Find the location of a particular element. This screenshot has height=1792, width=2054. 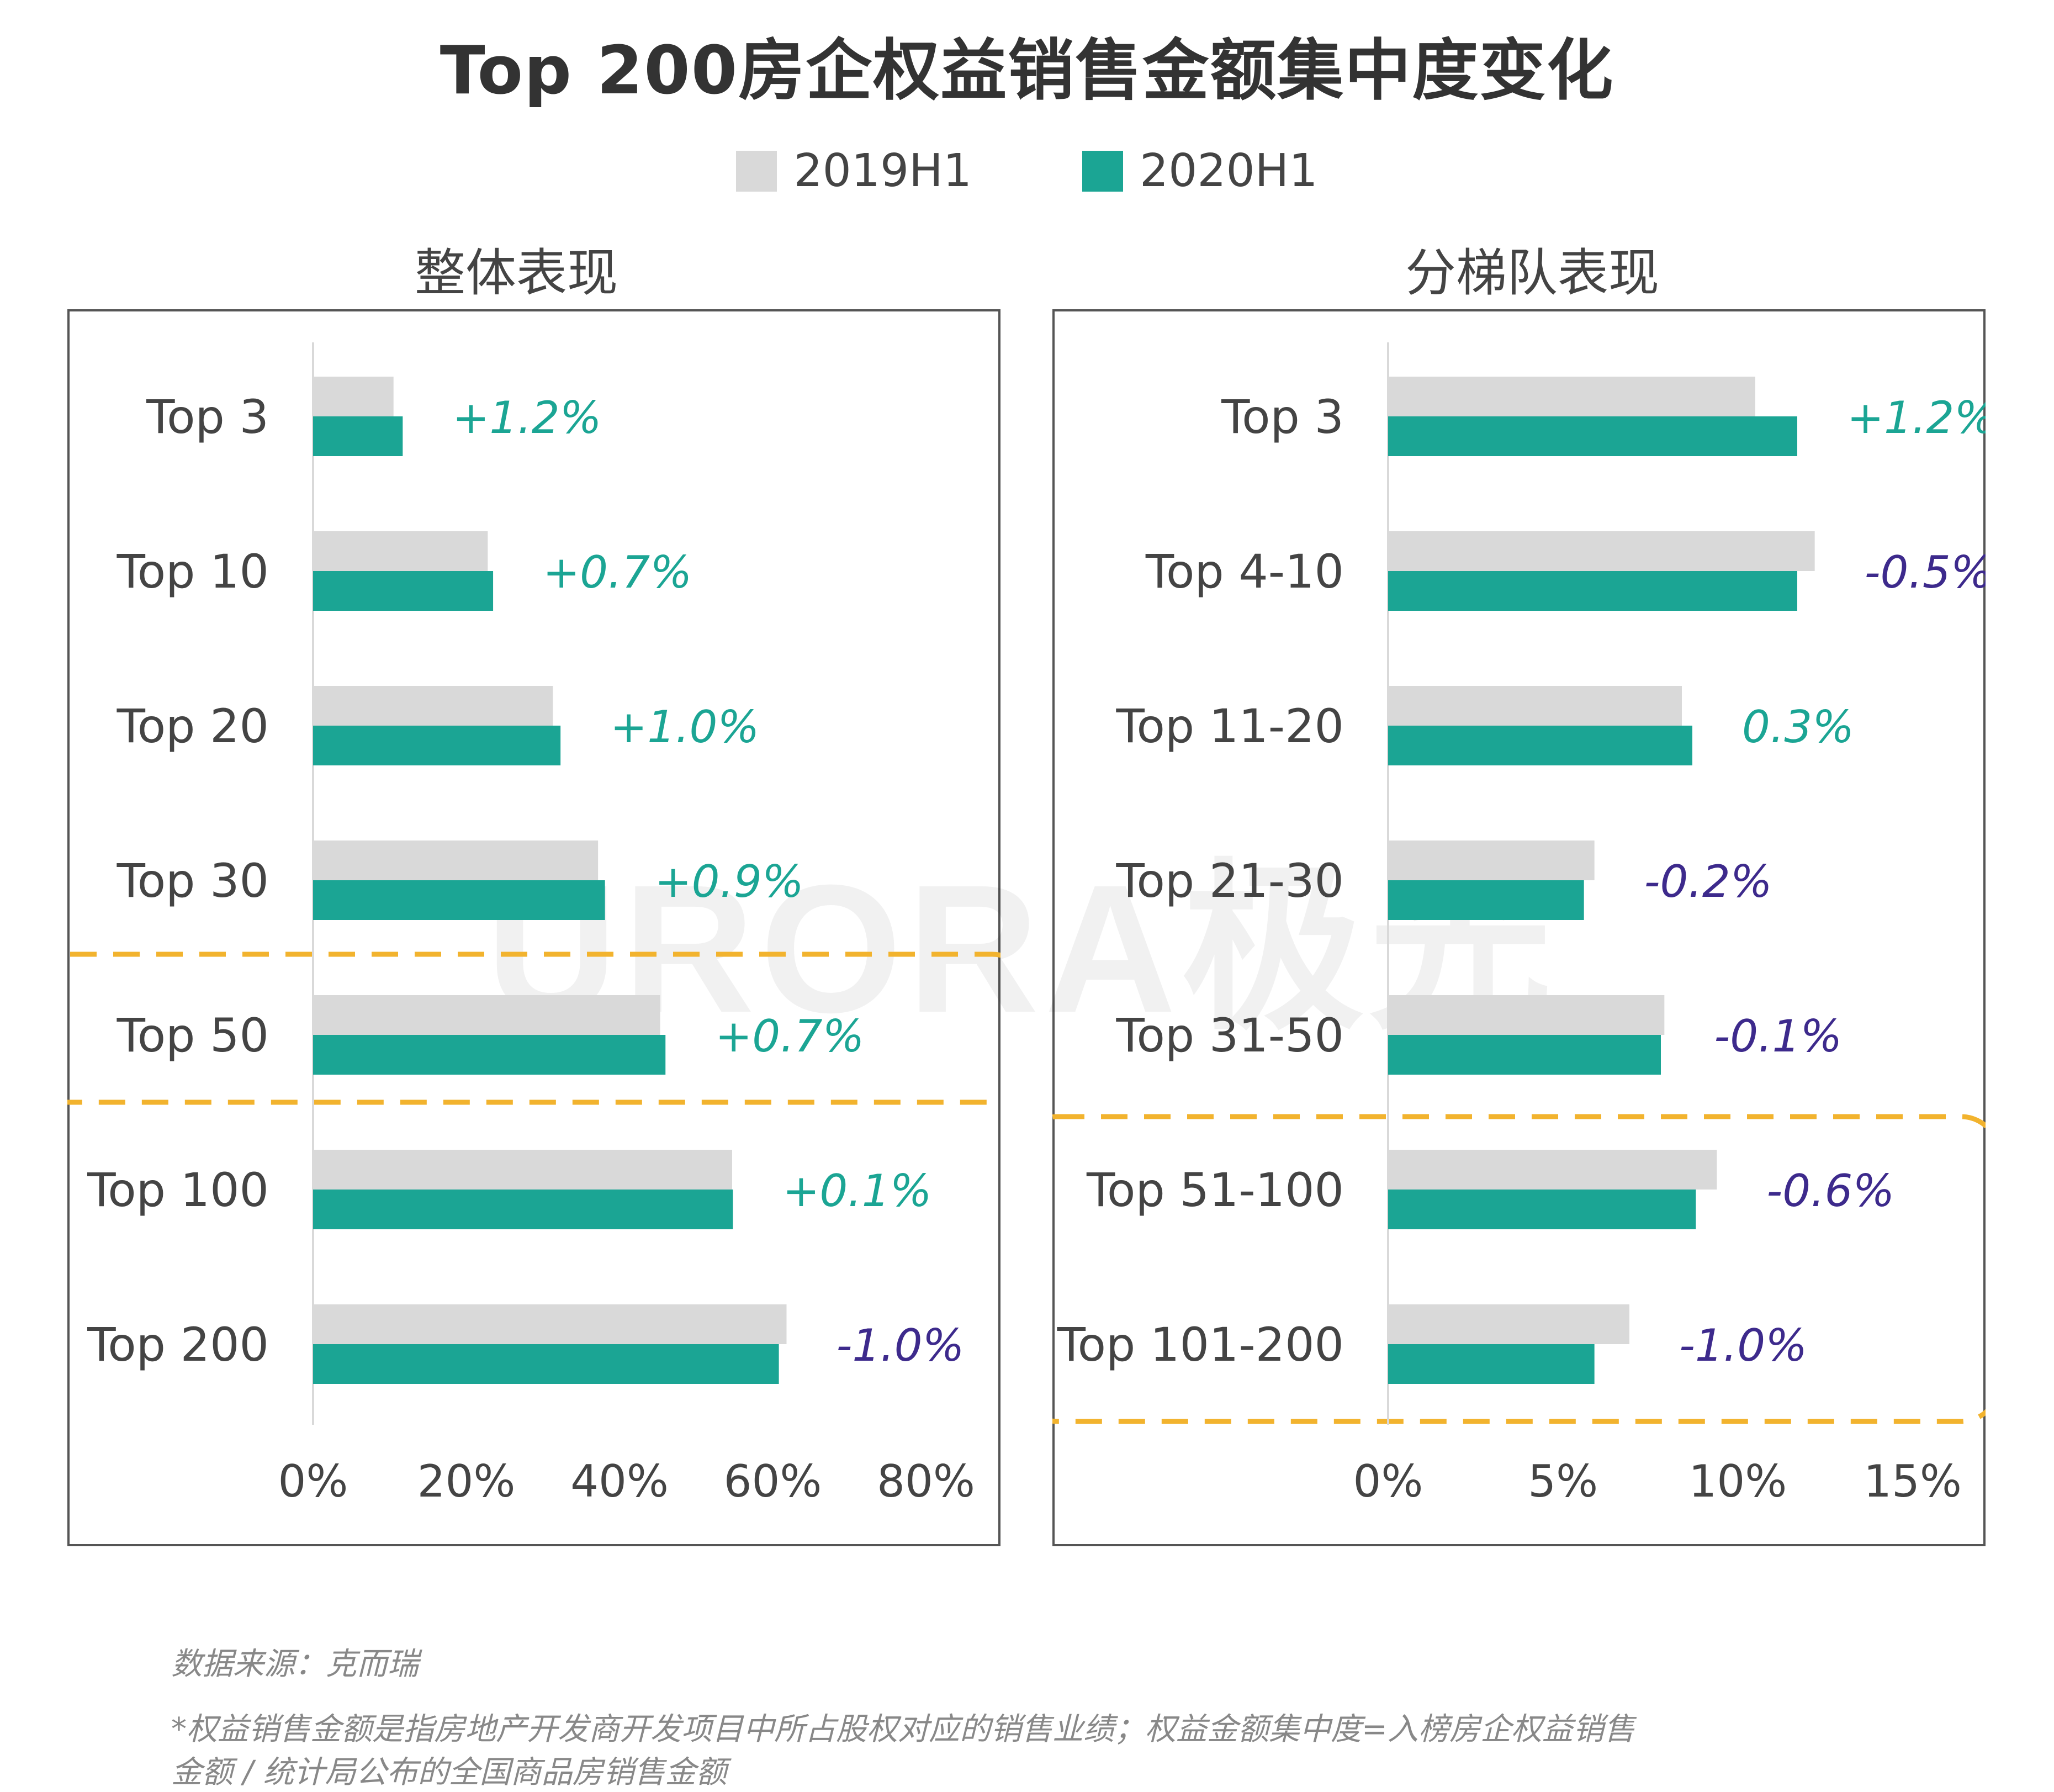

legend-item-2019: 2019H1 is located at coordinates (854, 171).